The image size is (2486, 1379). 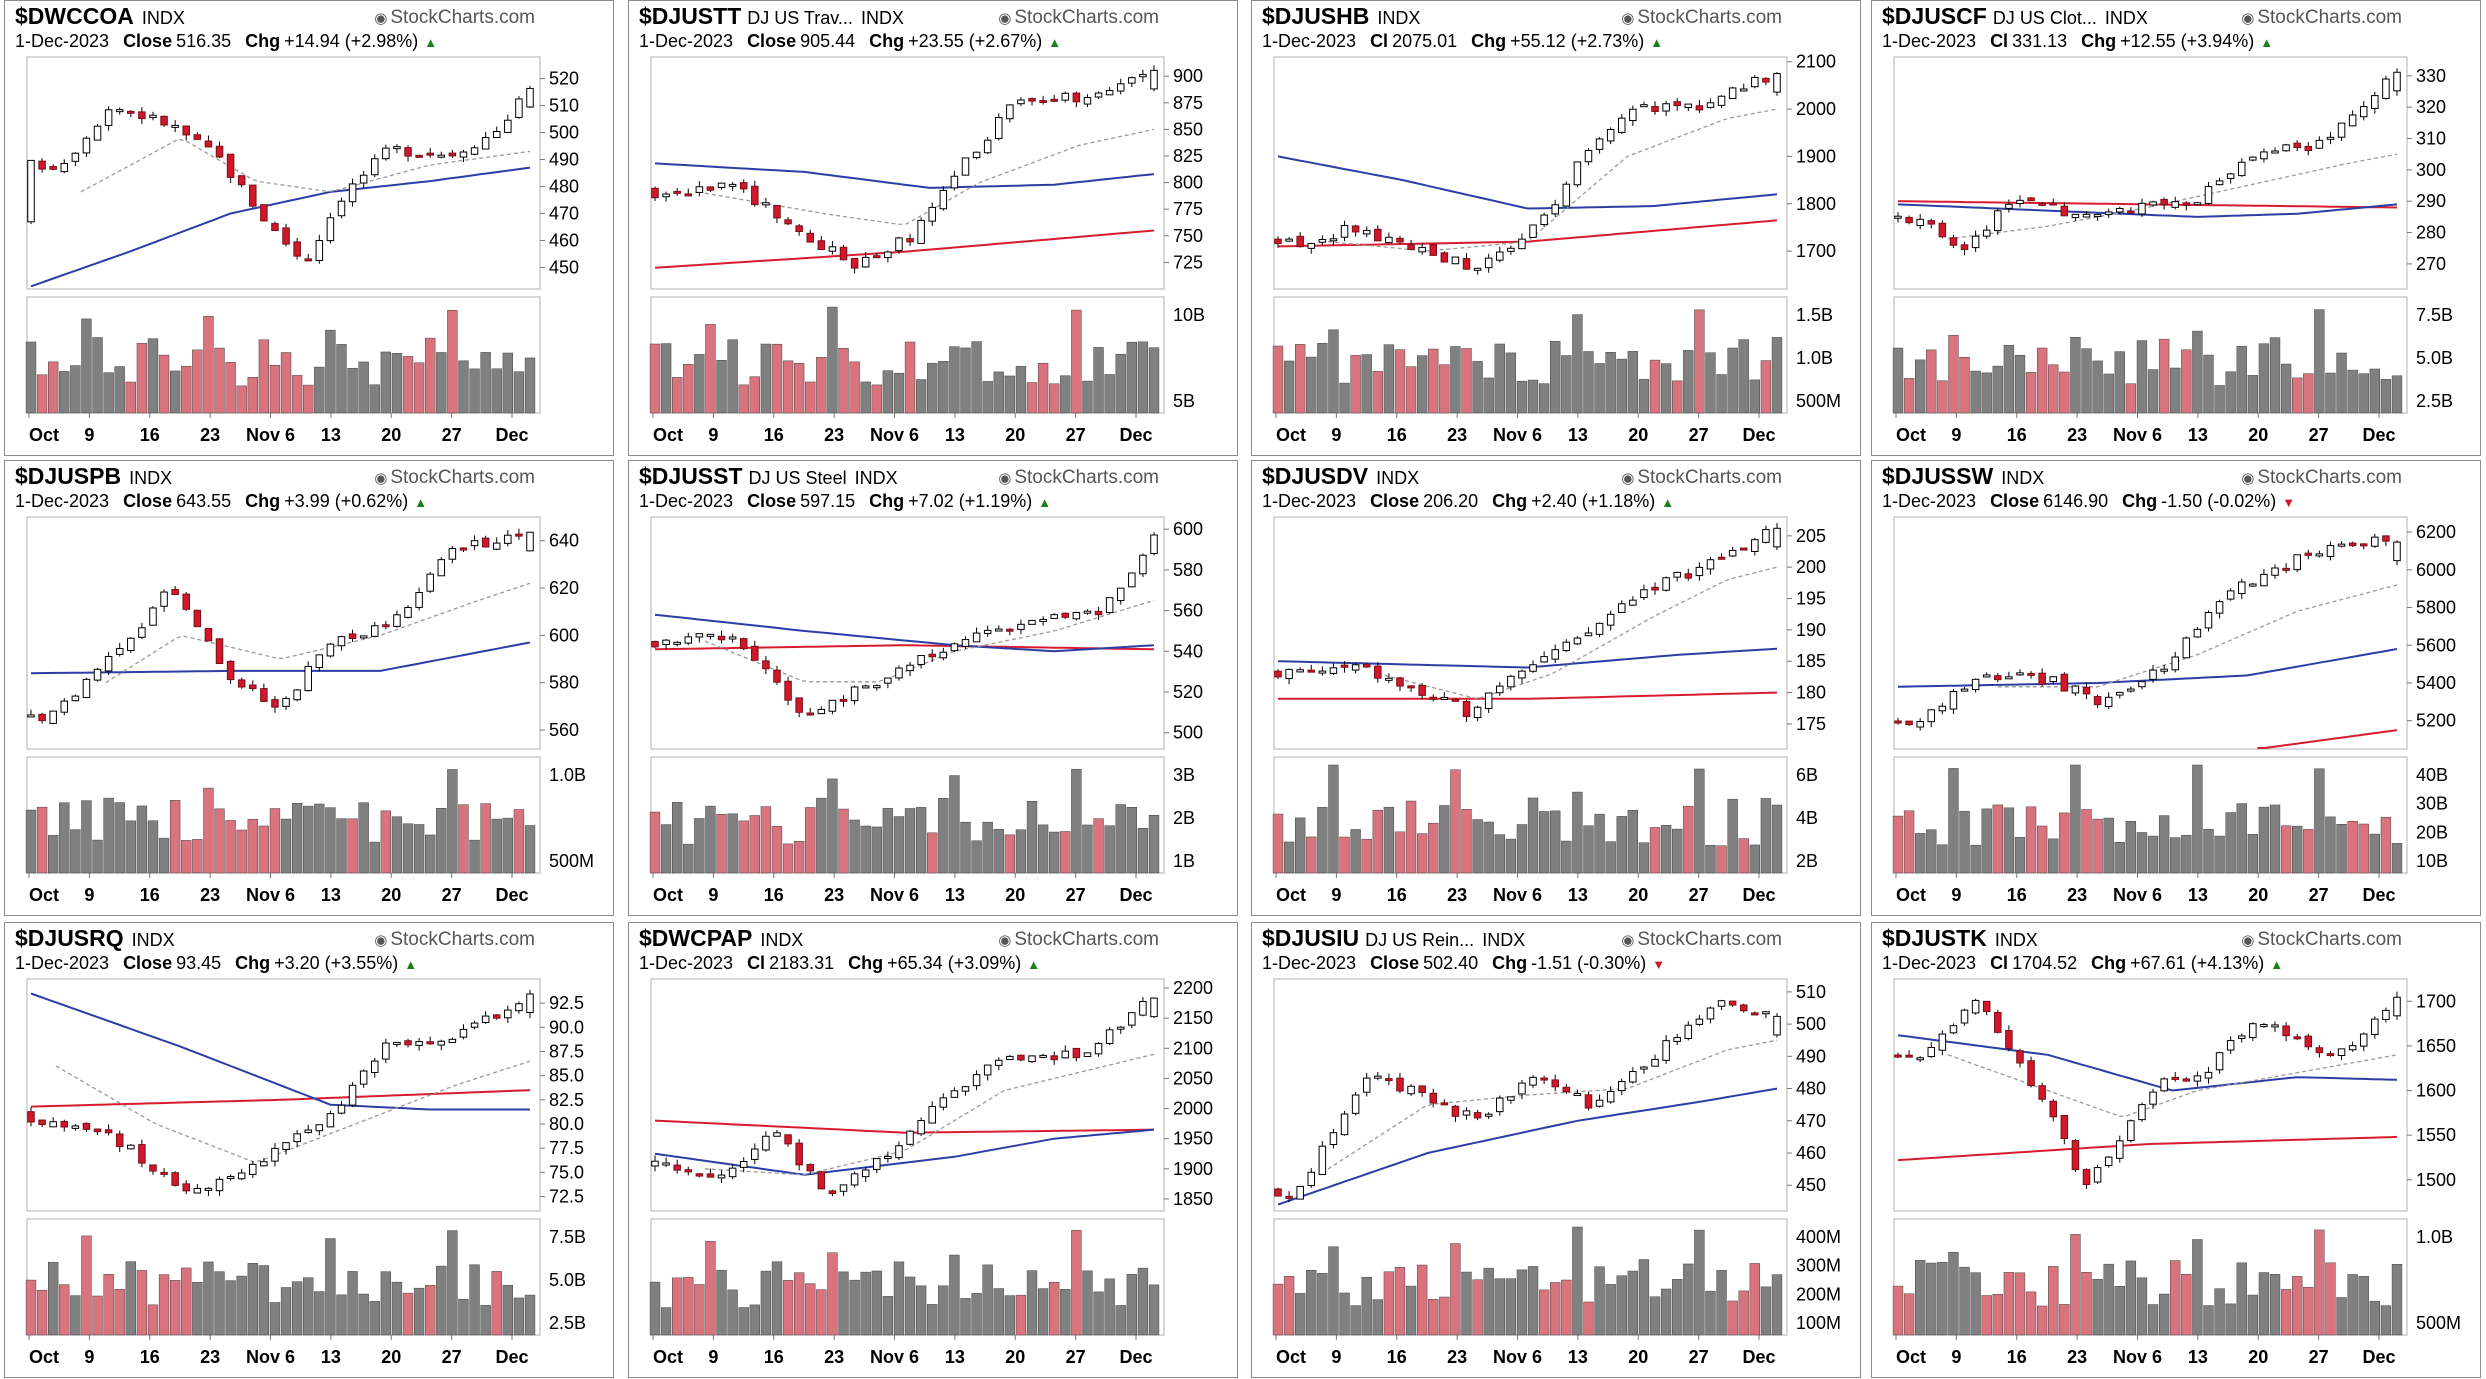 What do you see at coordinates (566, 1027) in the screenshot?
I see `y-tick-label: 90.0` at bounding box center [566, 1027].